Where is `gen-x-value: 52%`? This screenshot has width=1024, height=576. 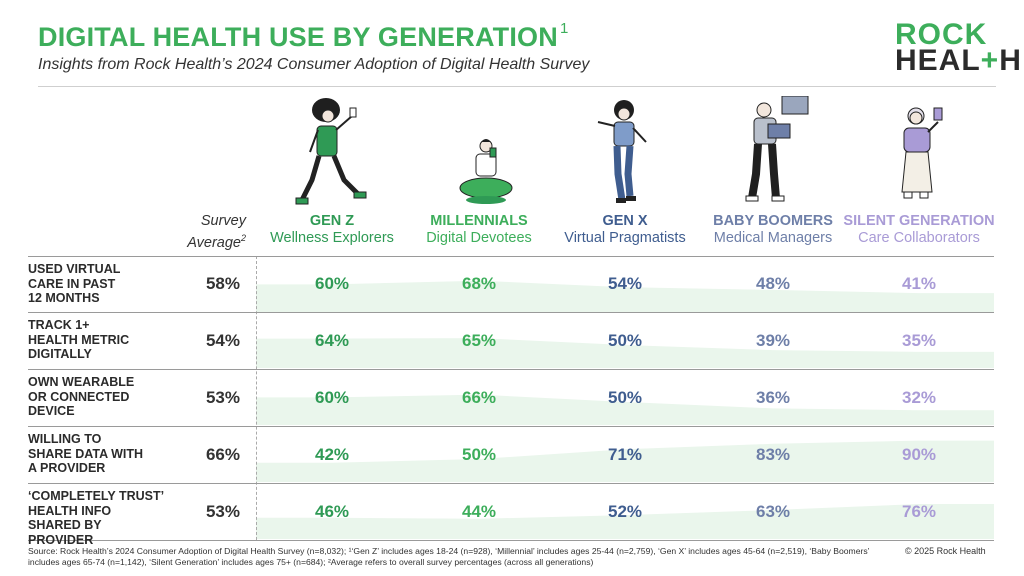
gen-x-value: 52% is located at coordinates (625, 511).